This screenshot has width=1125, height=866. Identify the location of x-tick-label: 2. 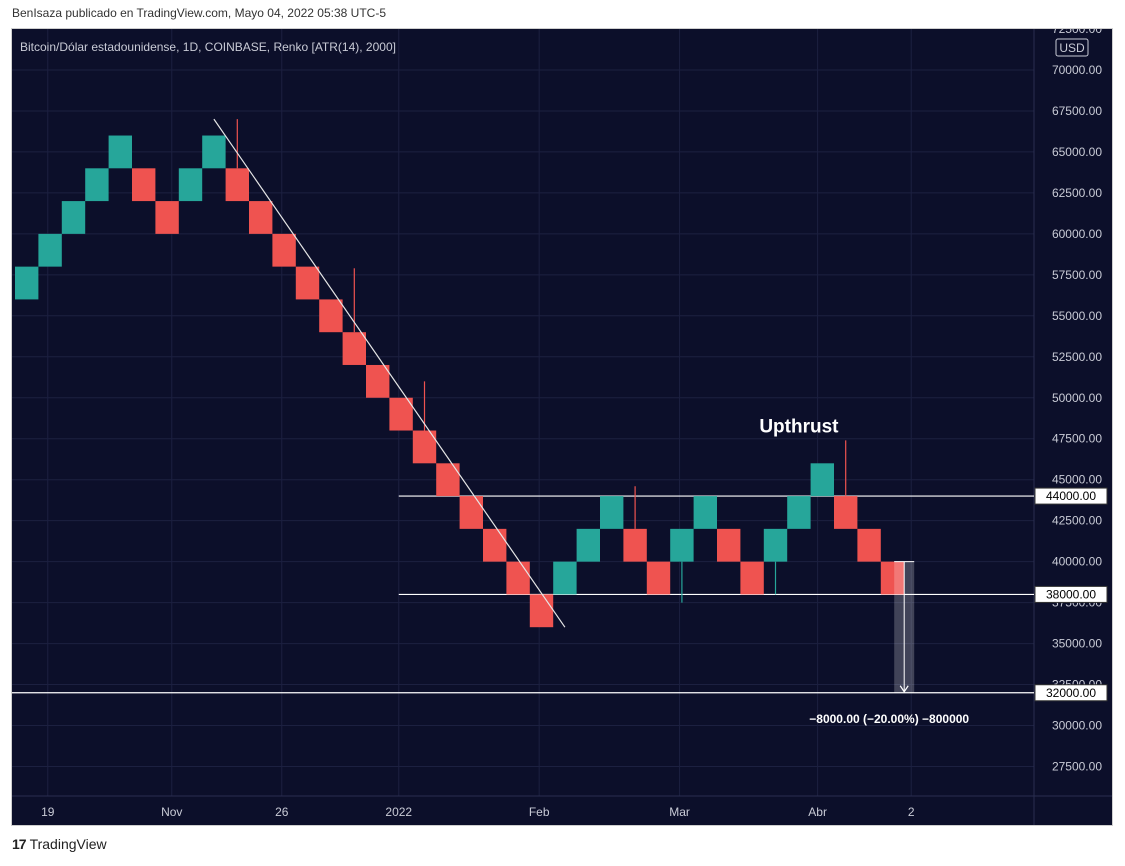
(911, 812).